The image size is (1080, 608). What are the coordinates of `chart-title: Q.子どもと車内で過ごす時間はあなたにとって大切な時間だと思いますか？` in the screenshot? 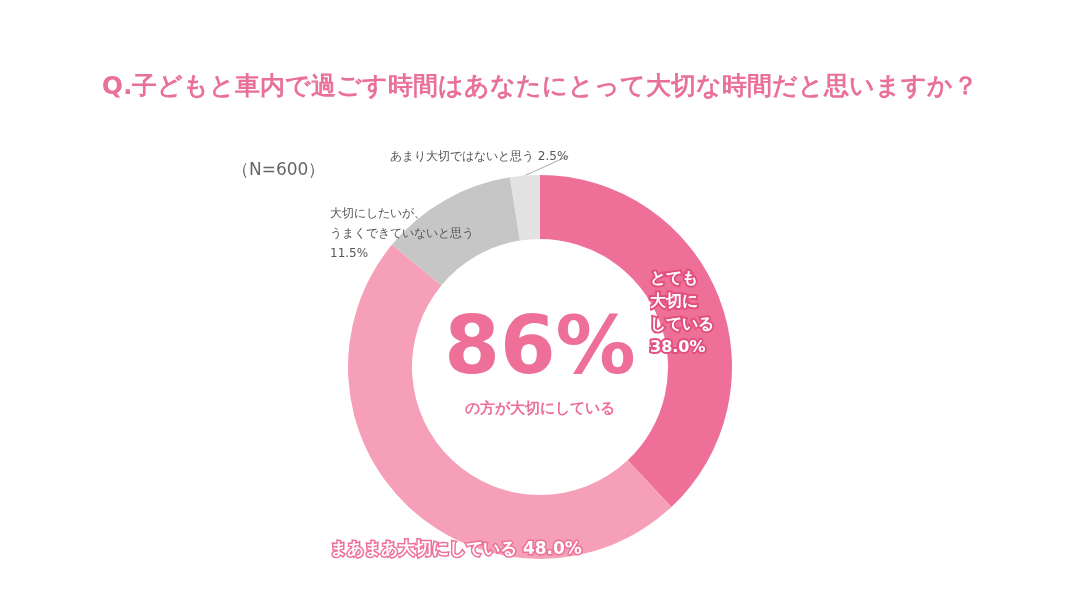 It's located at (540, 85).